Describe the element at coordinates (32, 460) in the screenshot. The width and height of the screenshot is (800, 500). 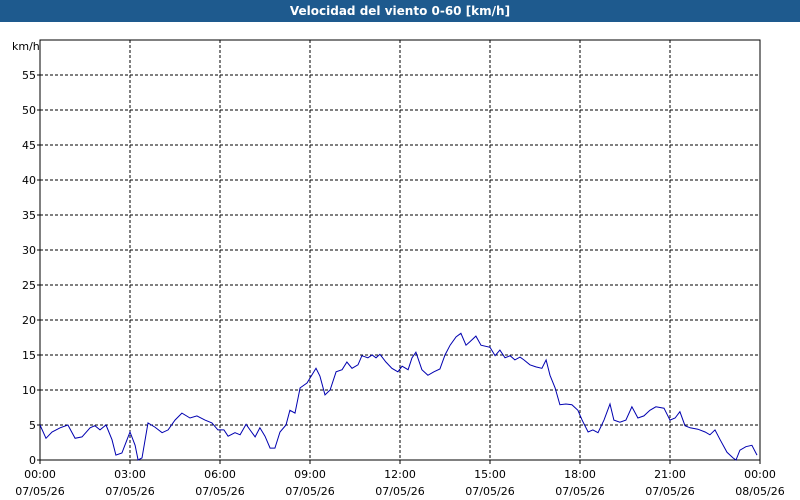
I see `y-tick-label: 0` at that location.